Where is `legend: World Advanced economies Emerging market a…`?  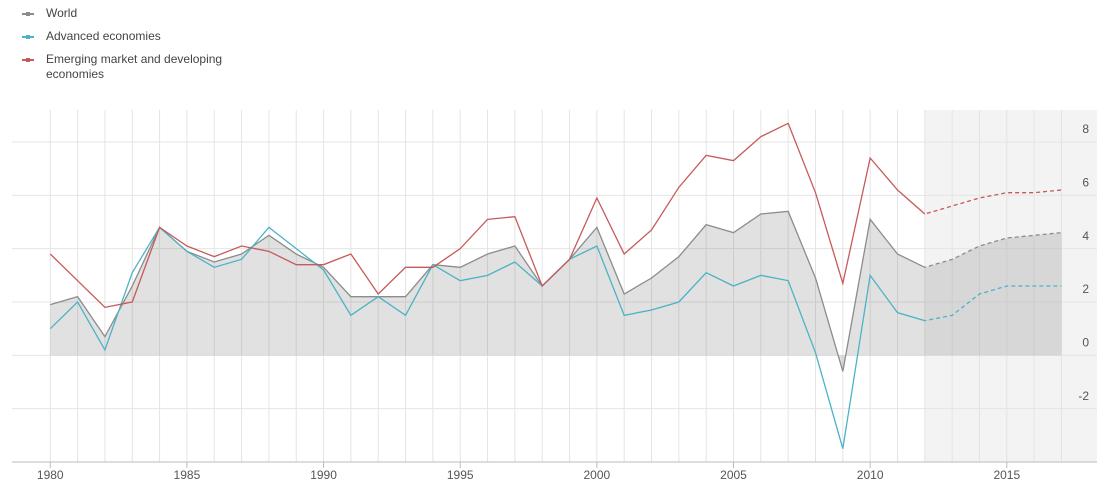 legend: World Advanced economies Emerging market a… is located at coordinates (129, 48).